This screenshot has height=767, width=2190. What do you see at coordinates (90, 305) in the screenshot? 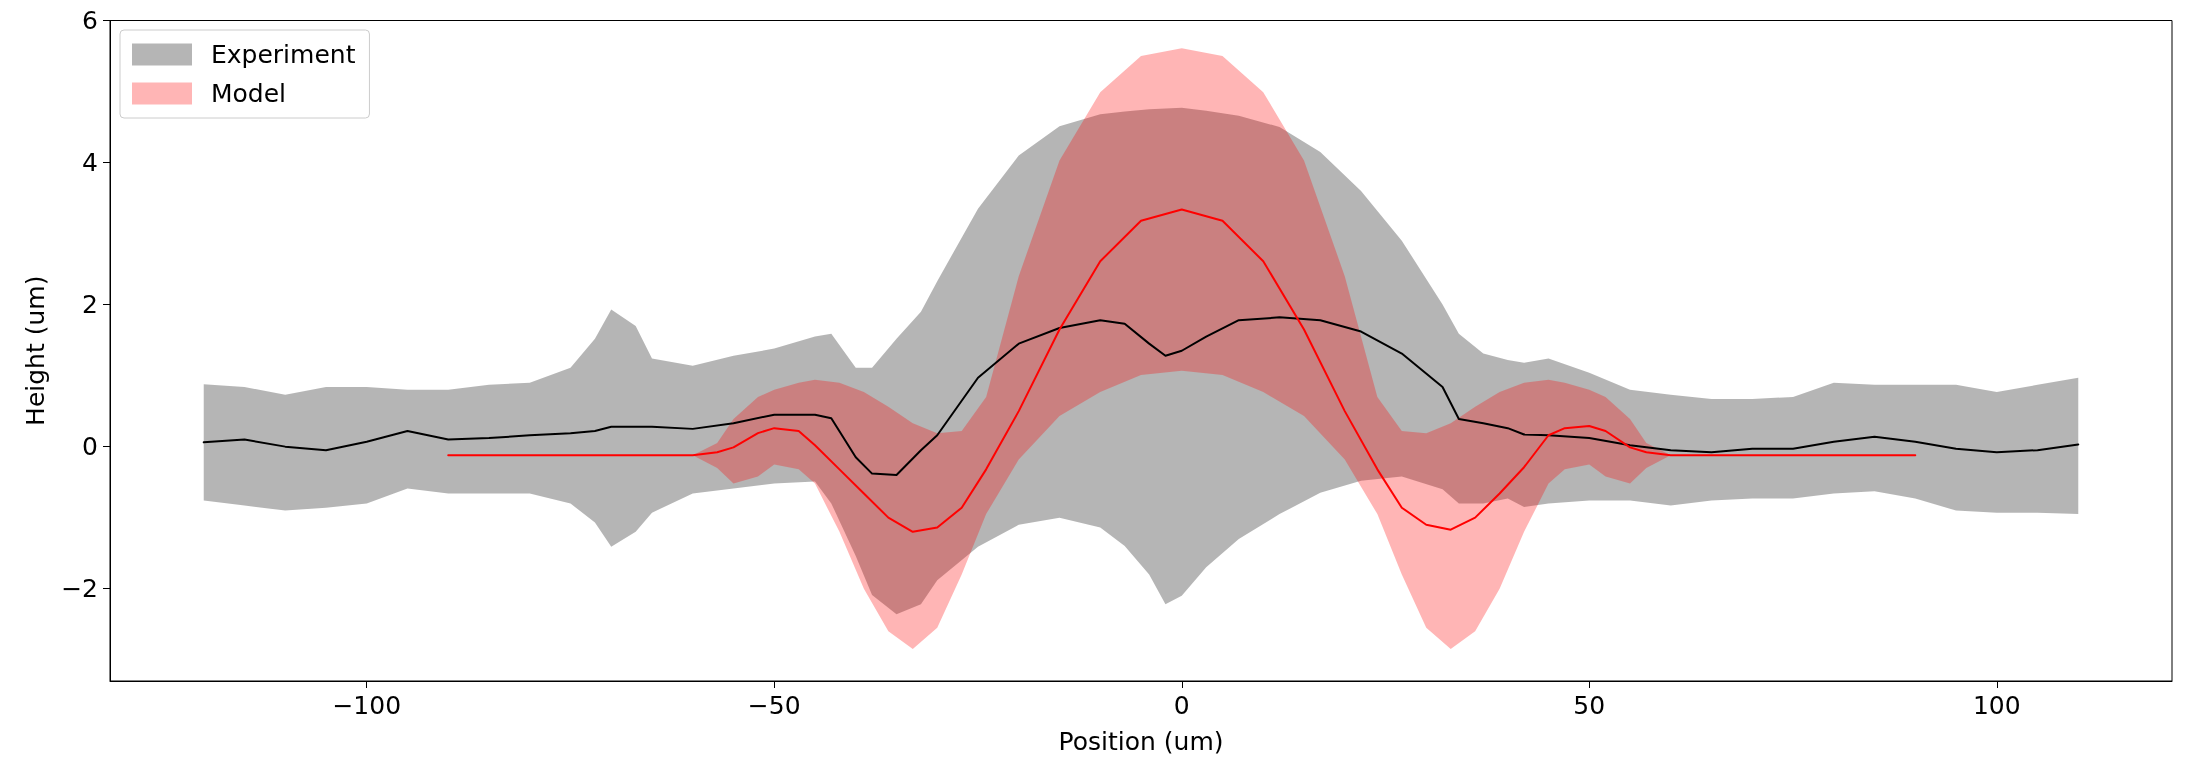
I see `y-tick-label: 2` at bounding box center [90, 305].